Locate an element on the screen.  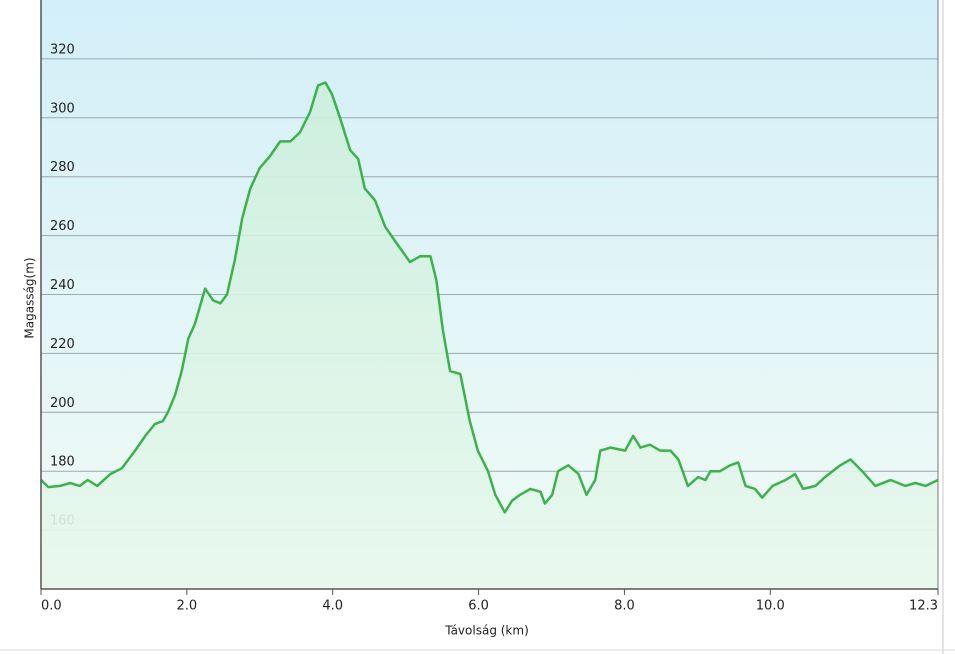
x-tick-label: 2.0 is located at coordinates (187, 606).